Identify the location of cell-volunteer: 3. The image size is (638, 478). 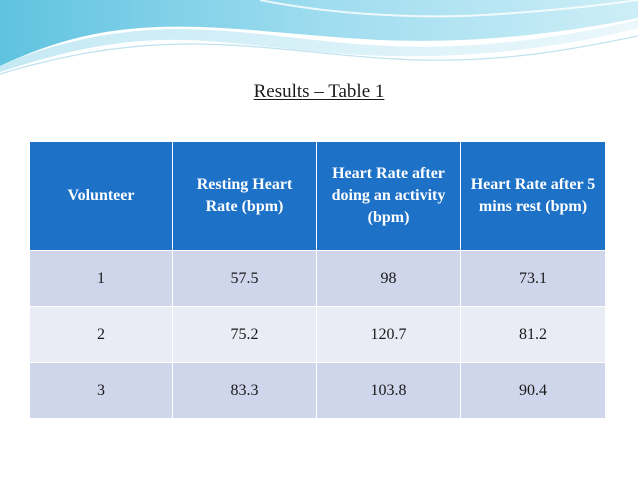
(101, 390).